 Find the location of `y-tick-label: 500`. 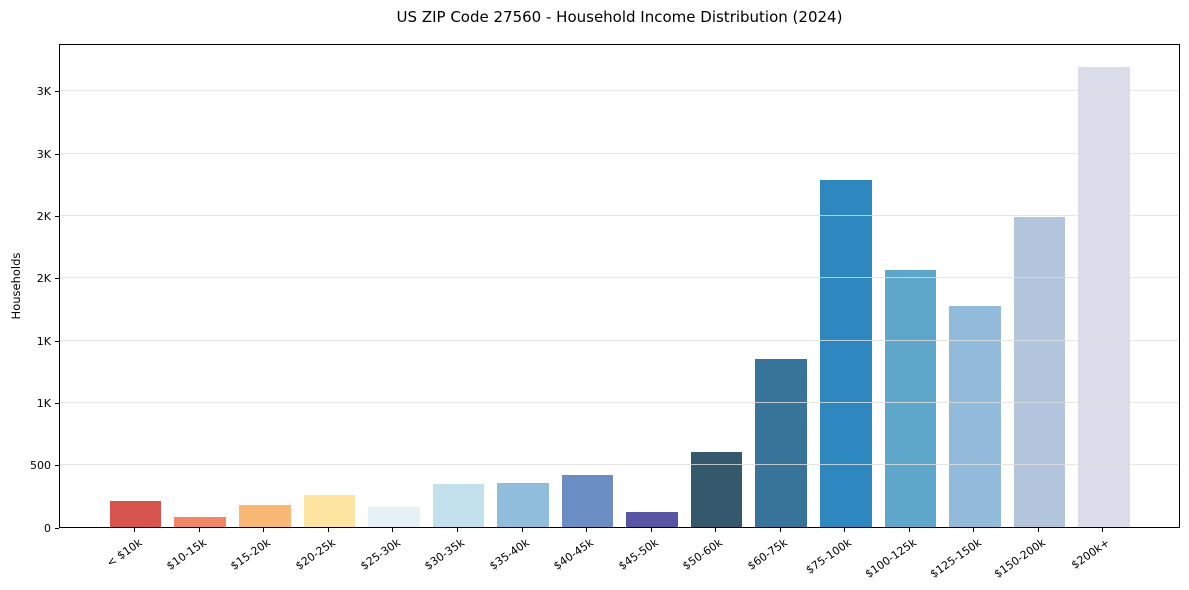

y-tick-label: 500 is located at coordinates (40, 466).